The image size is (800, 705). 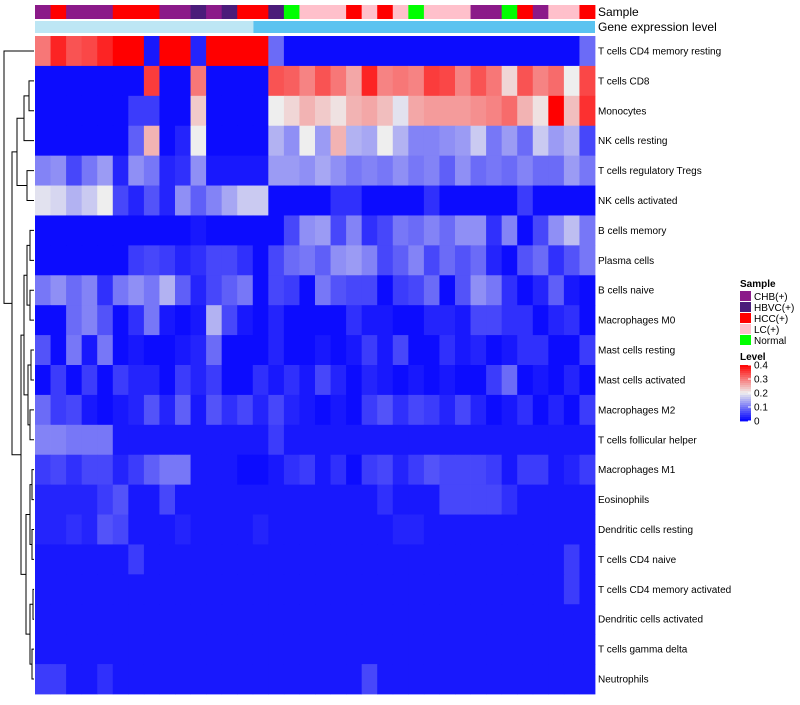 I want to click on level-tick-label: 0.4, so click(x=761, y=366).